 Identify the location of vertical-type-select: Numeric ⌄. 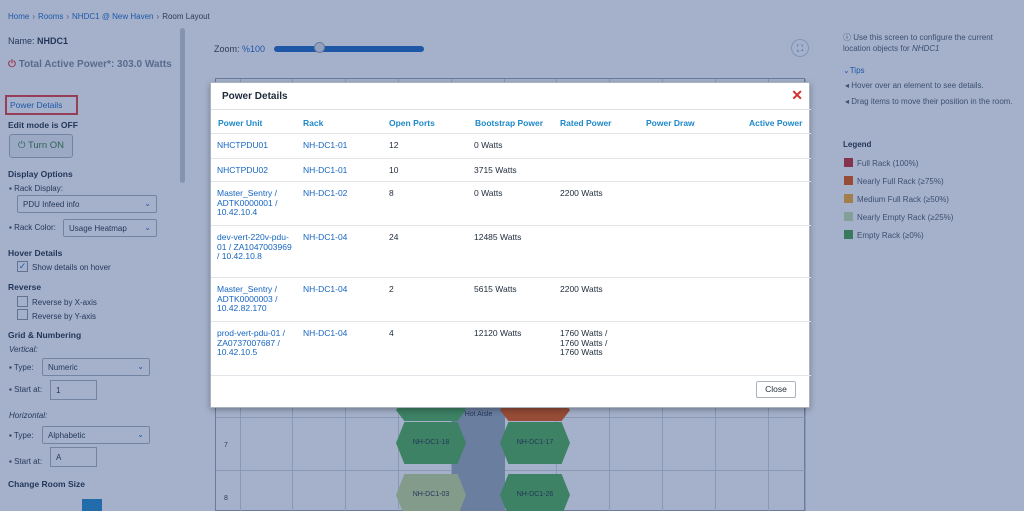
(96, 367).